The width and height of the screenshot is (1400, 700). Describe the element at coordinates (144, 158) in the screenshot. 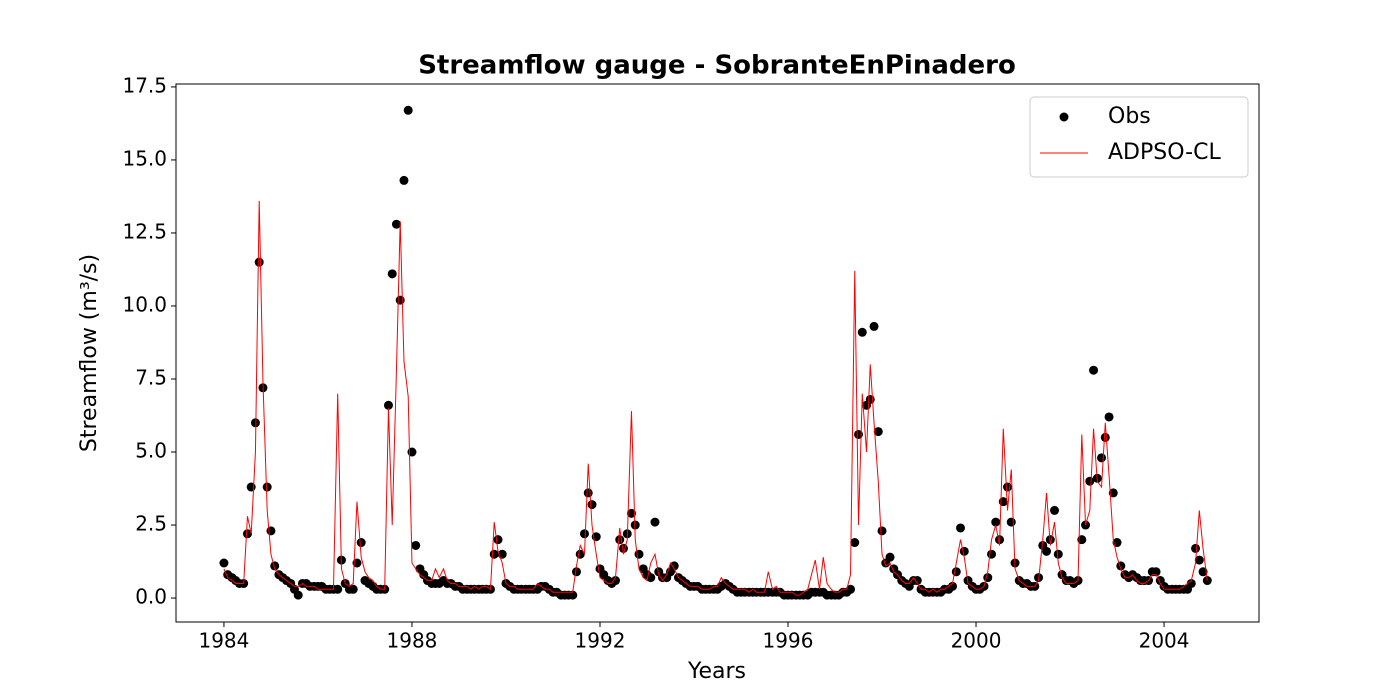

I see `y-tick-label: 15.0` at that location.